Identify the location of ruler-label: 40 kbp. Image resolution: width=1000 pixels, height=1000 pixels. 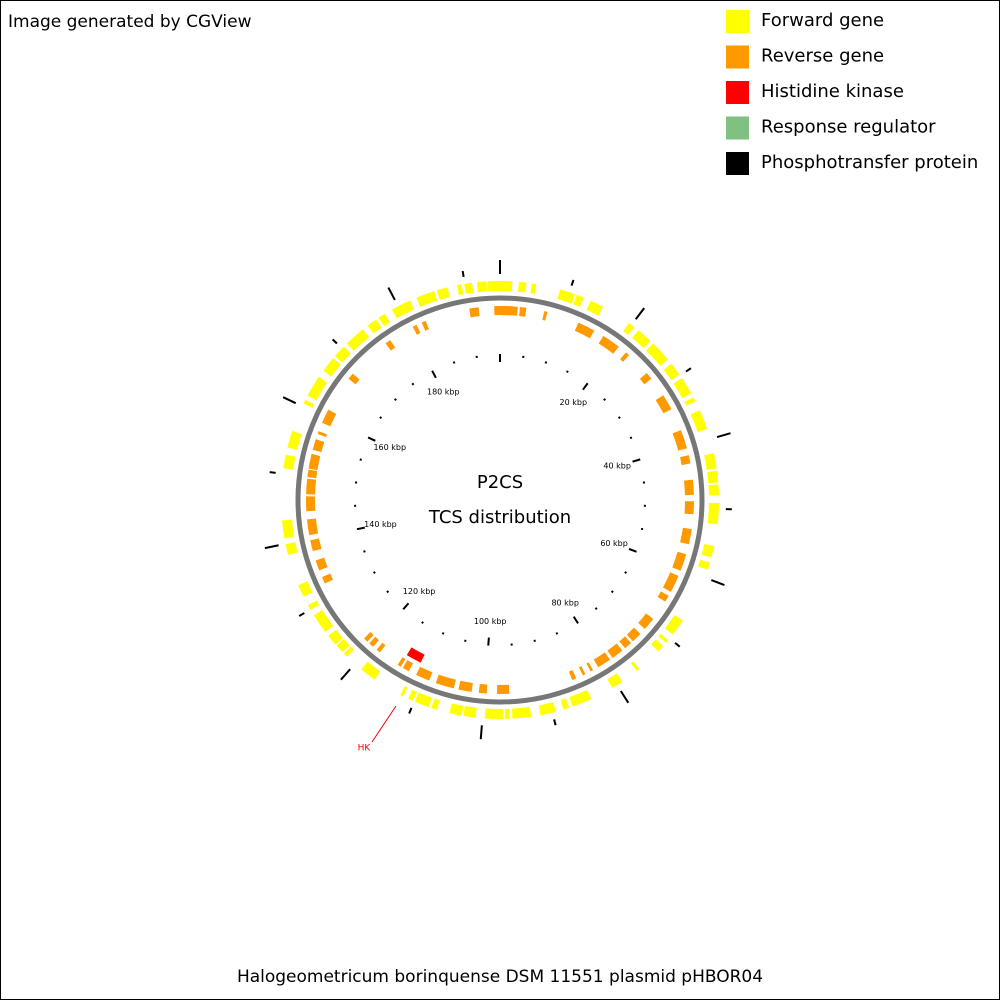
(617, 466).